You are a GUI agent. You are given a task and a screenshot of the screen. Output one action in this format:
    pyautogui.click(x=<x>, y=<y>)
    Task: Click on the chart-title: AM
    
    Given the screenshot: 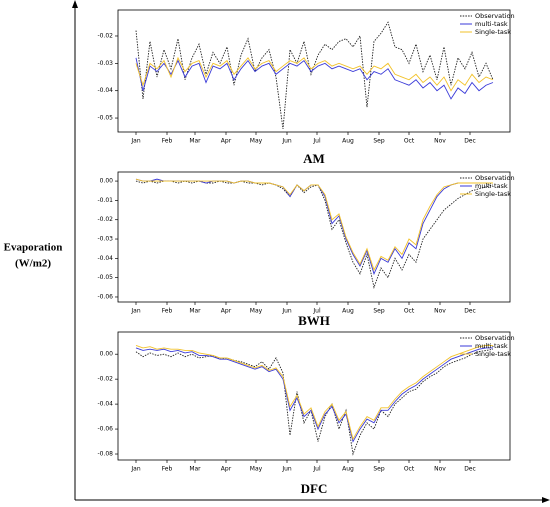 What is the action you would take?
    pyautogui.click(x=314, y=158)
    